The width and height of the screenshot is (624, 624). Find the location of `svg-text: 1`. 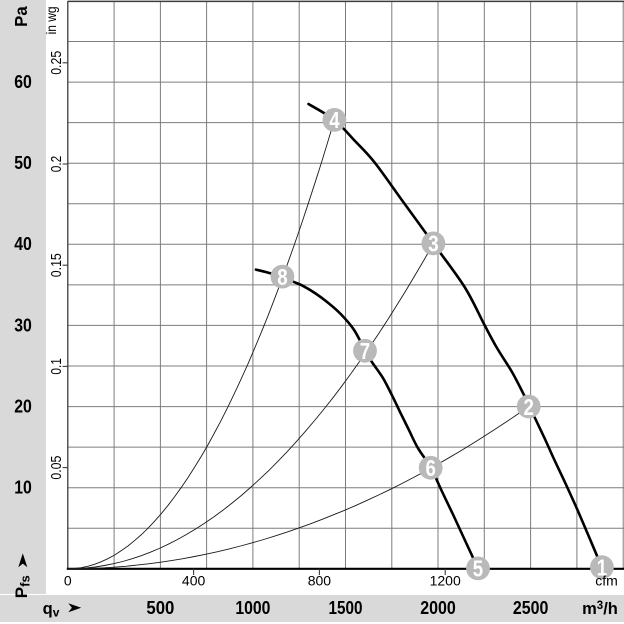

svg-text: 1 is located at coordinates (602, 568).